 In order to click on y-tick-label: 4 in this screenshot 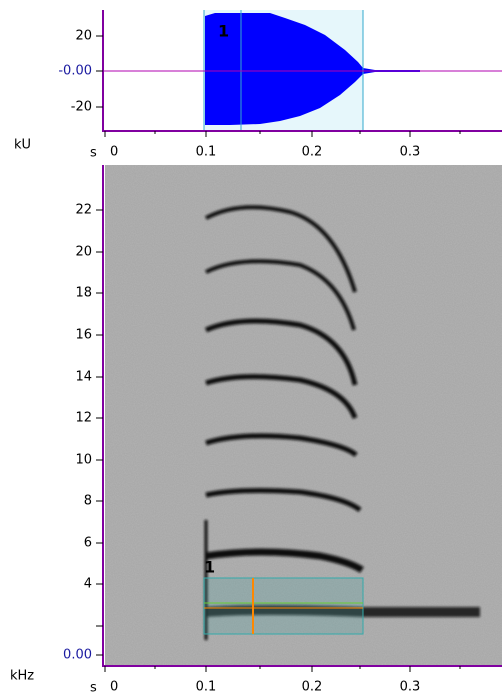, I will do `click(88, 584)`.